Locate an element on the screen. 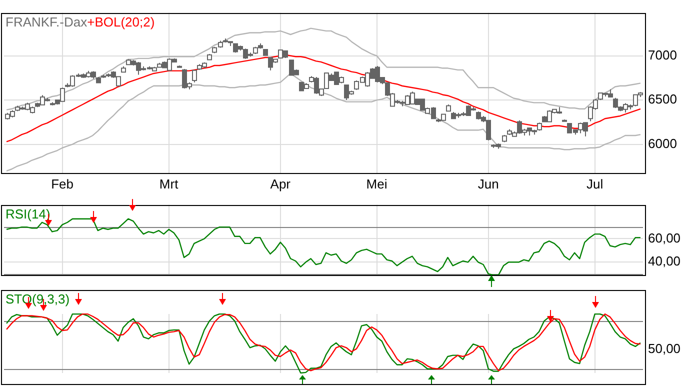  x-tick-label: Apr is located at coordinates (281, 184).